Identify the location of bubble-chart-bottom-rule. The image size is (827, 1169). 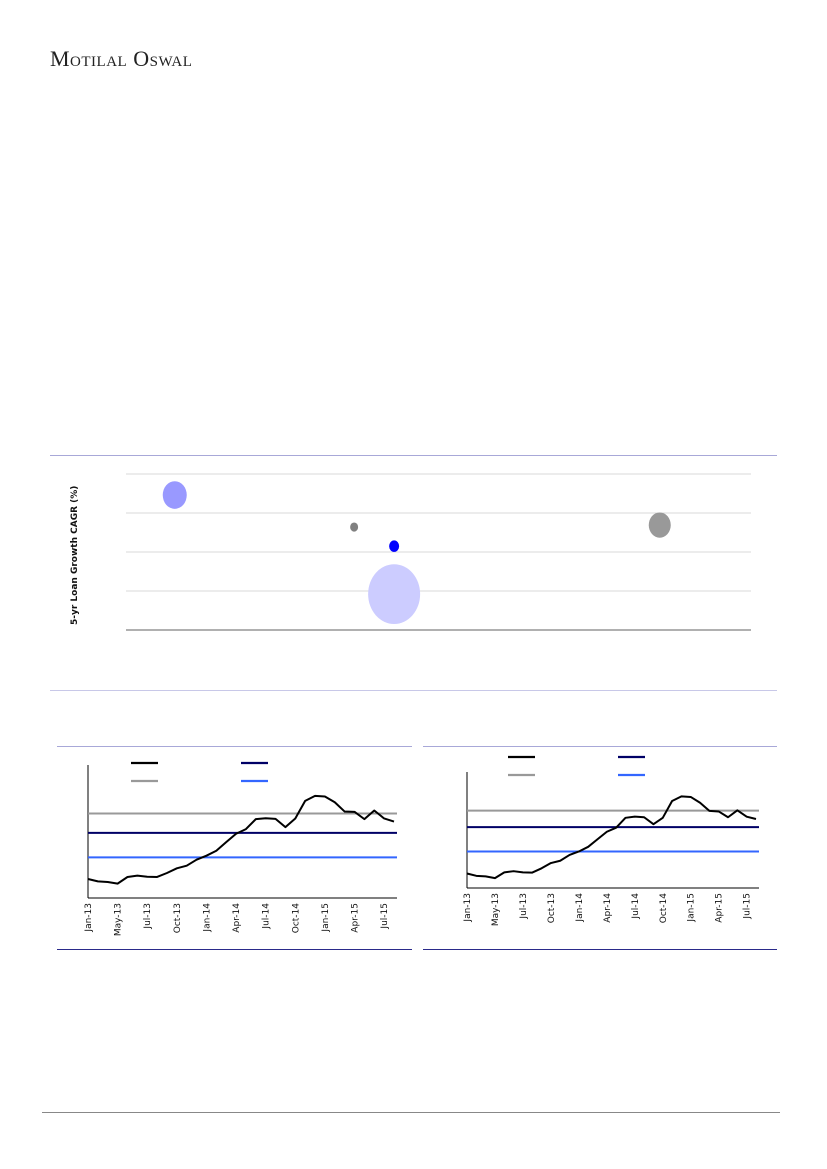
(413, 690).